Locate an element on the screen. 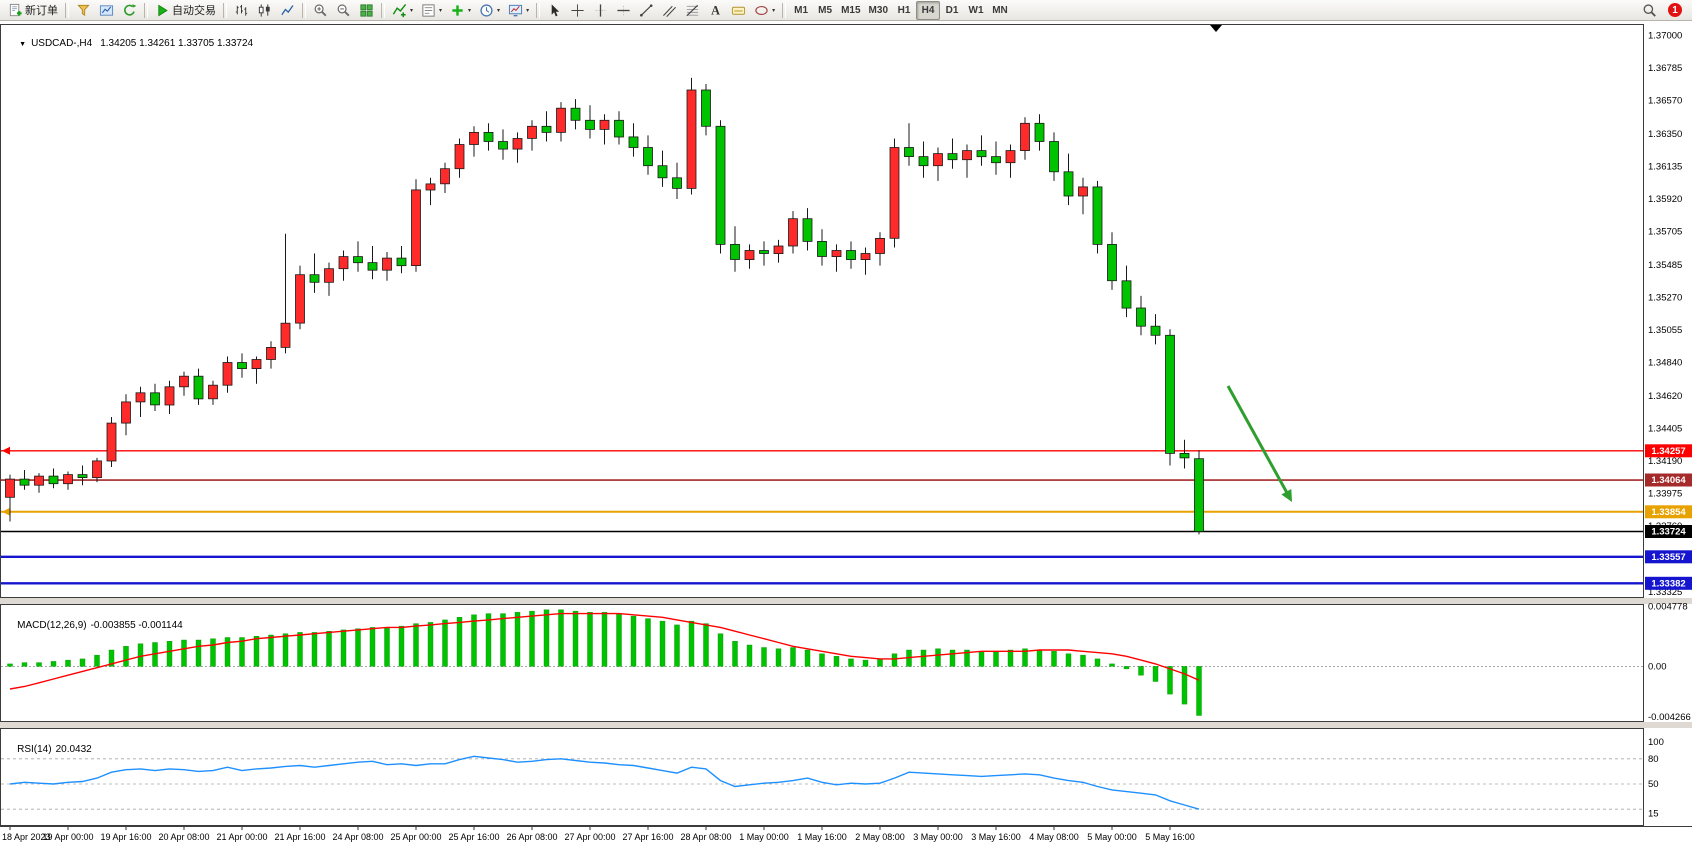 Image resolution: width=1692 pixels, height=851 pixels. textA-icon: A is located at coordinates (715, 10).